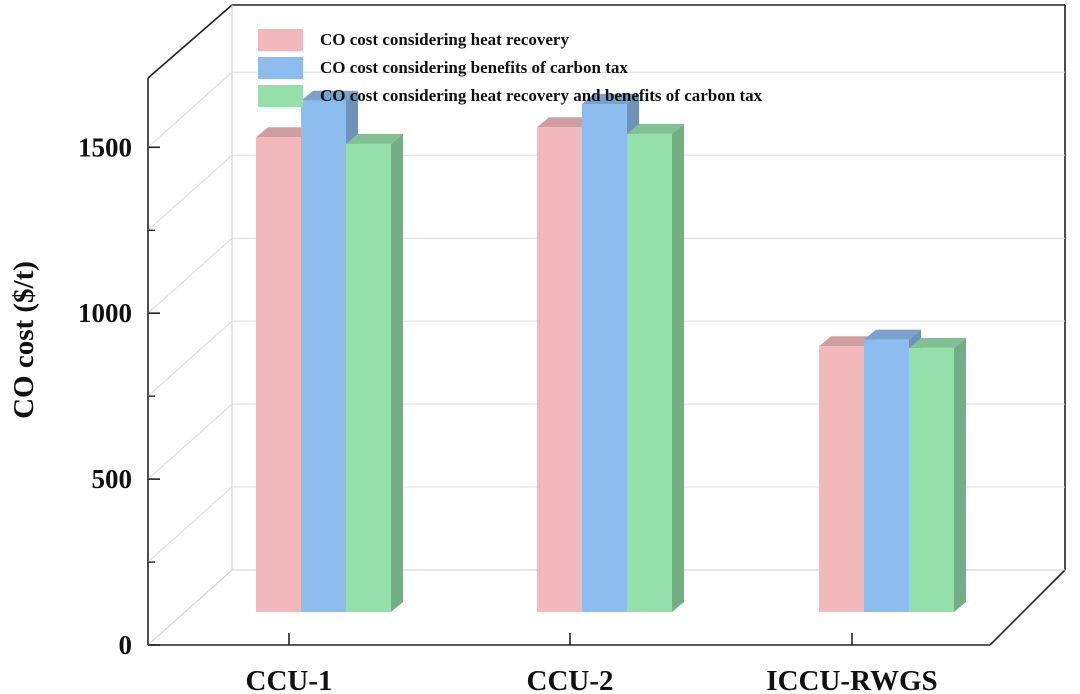 Image resolution: width=1080 pixels, height=694 pixels. What do you see at coordinates (154, 396) in the screenshot?
I see `y-axis-ticks` at bounding box center [154, 396].